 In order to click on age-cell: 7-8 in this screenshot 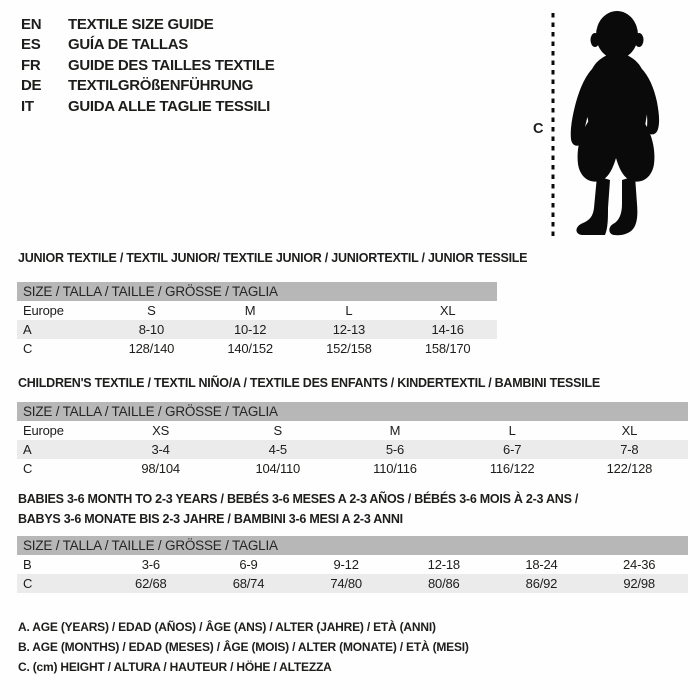, I will do `click(629, 449)`.